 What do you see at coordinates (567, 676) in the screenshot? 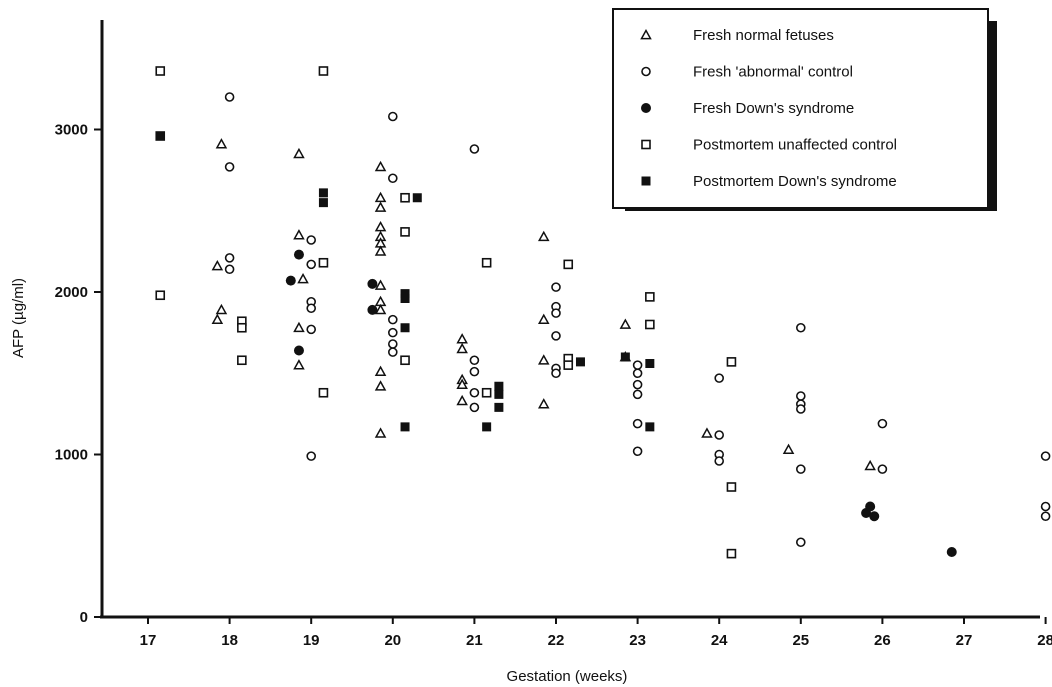
I see `x-axis-title: Gestation (weeks)` at bounding box center [567, 676].